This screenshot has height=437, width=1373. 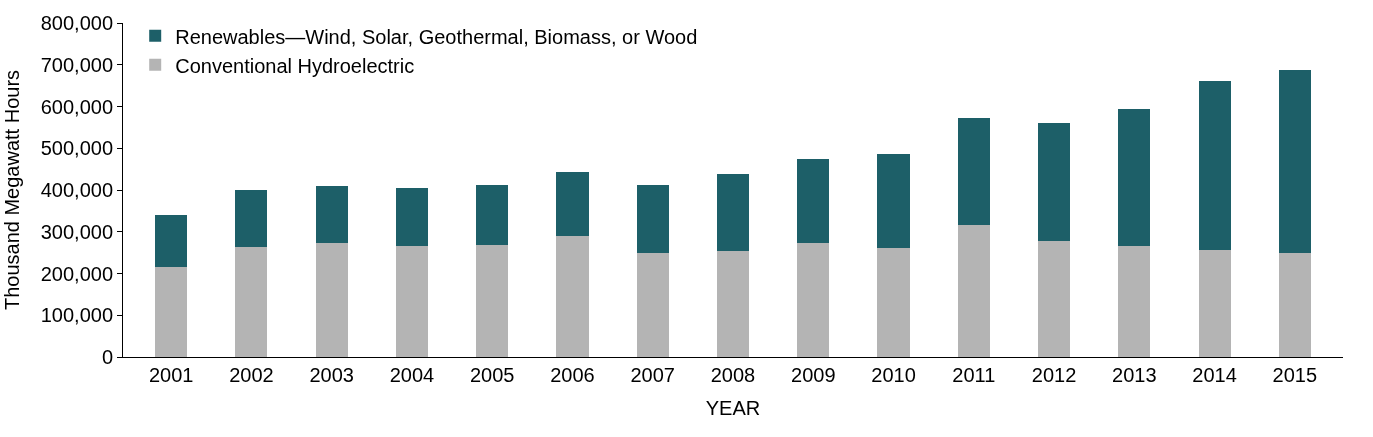 I want to click on y-axis-title: Thousand Megawatt Hours, so click(x=12, y=190).